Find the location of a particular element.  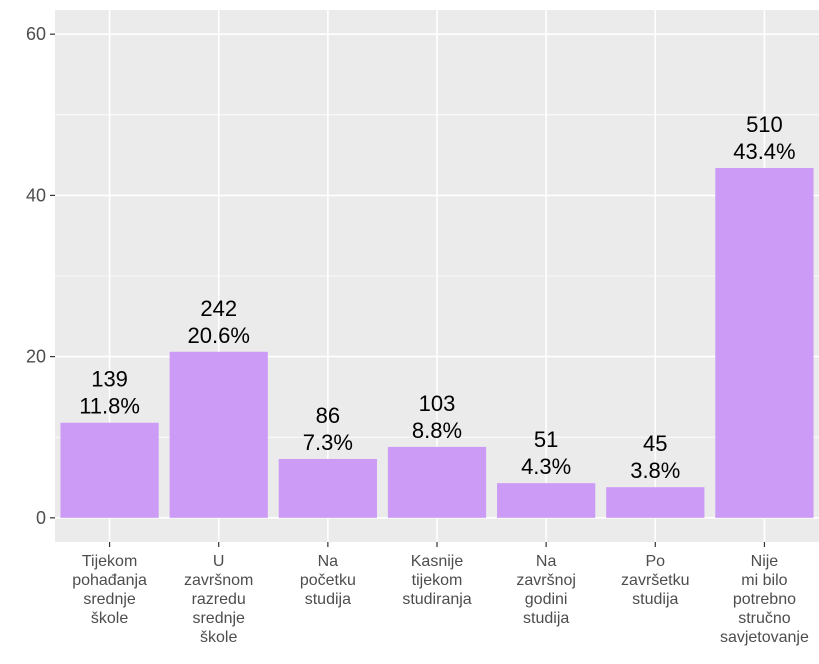

count-label: 242 is located at coordinates (218, 308).